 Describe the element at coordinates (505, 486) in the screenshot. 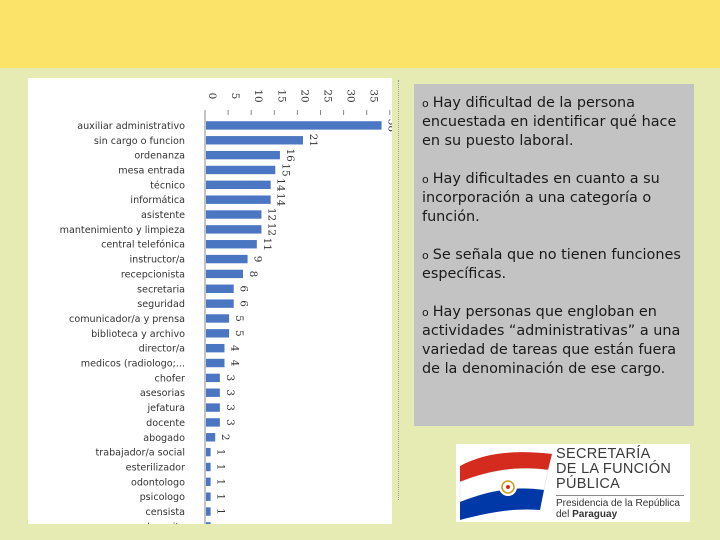

I see `paraguay-flag-emblem-icon` at that location.